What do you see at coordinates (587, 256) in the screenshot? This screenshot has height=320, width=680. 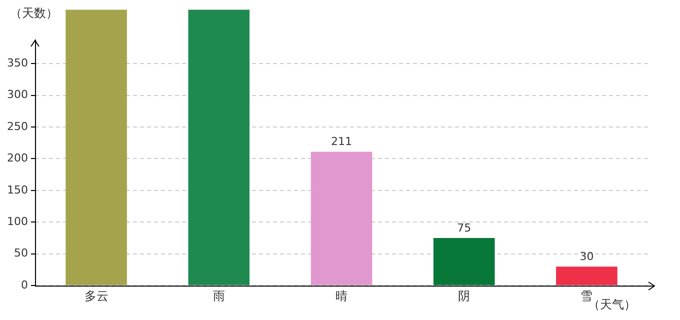 I see `data-label: 30` at bounding box center [587, 256].